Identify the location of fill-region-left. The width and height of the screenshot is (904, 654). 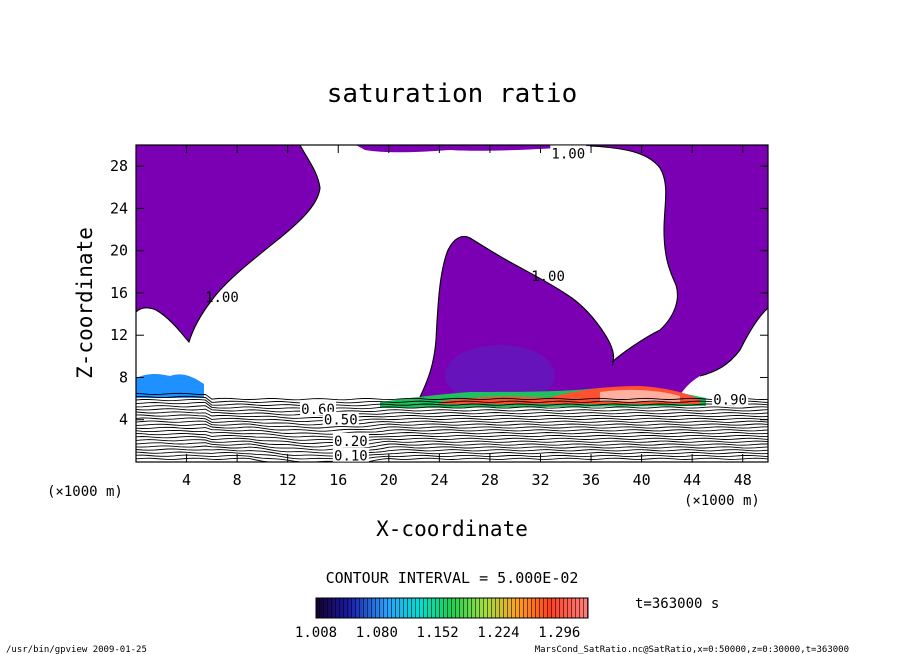
(228, 243).